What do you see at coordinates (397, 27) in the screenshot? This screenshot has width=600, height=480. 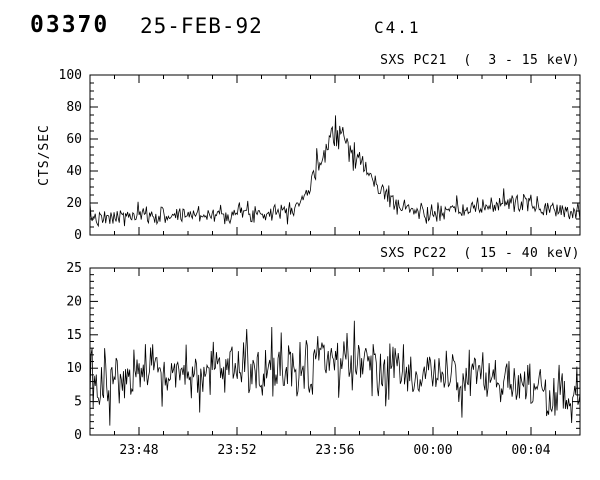 I see `flare-class: C4.1` at bounding box center [397, 27].